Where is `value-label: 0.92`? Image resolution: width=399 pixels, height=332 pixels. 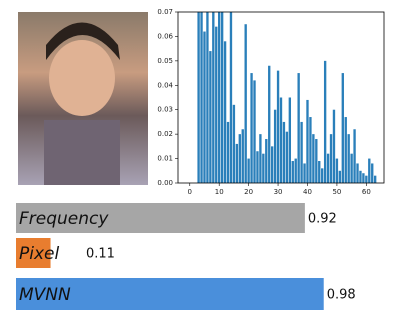
value-label: 0.92 is located at coordinates (322, 219).